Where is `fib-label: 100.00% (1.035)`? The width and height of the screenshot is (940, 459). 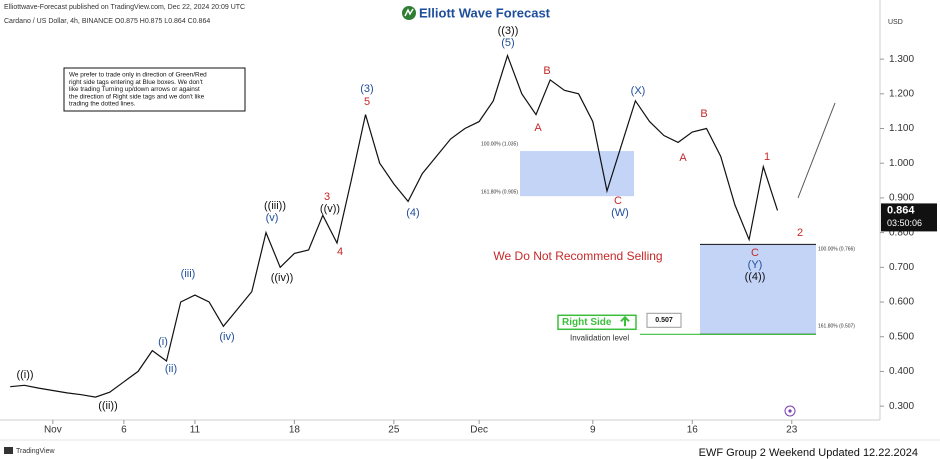 fib-label: 100.00% (1.035) is located at coordinates (499, 144).